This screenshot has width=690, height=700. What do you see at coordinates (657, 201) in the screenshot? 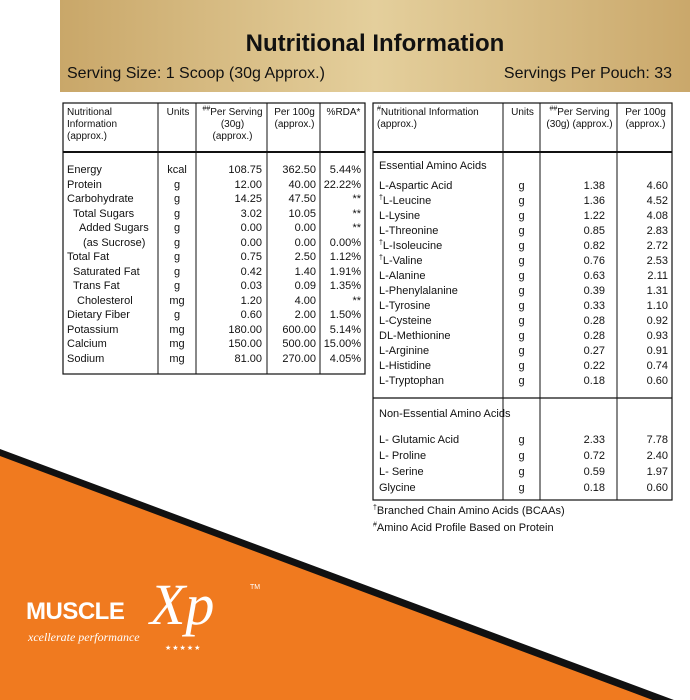
I see `per-100g: 4.52` at bounding box center [657, 201].